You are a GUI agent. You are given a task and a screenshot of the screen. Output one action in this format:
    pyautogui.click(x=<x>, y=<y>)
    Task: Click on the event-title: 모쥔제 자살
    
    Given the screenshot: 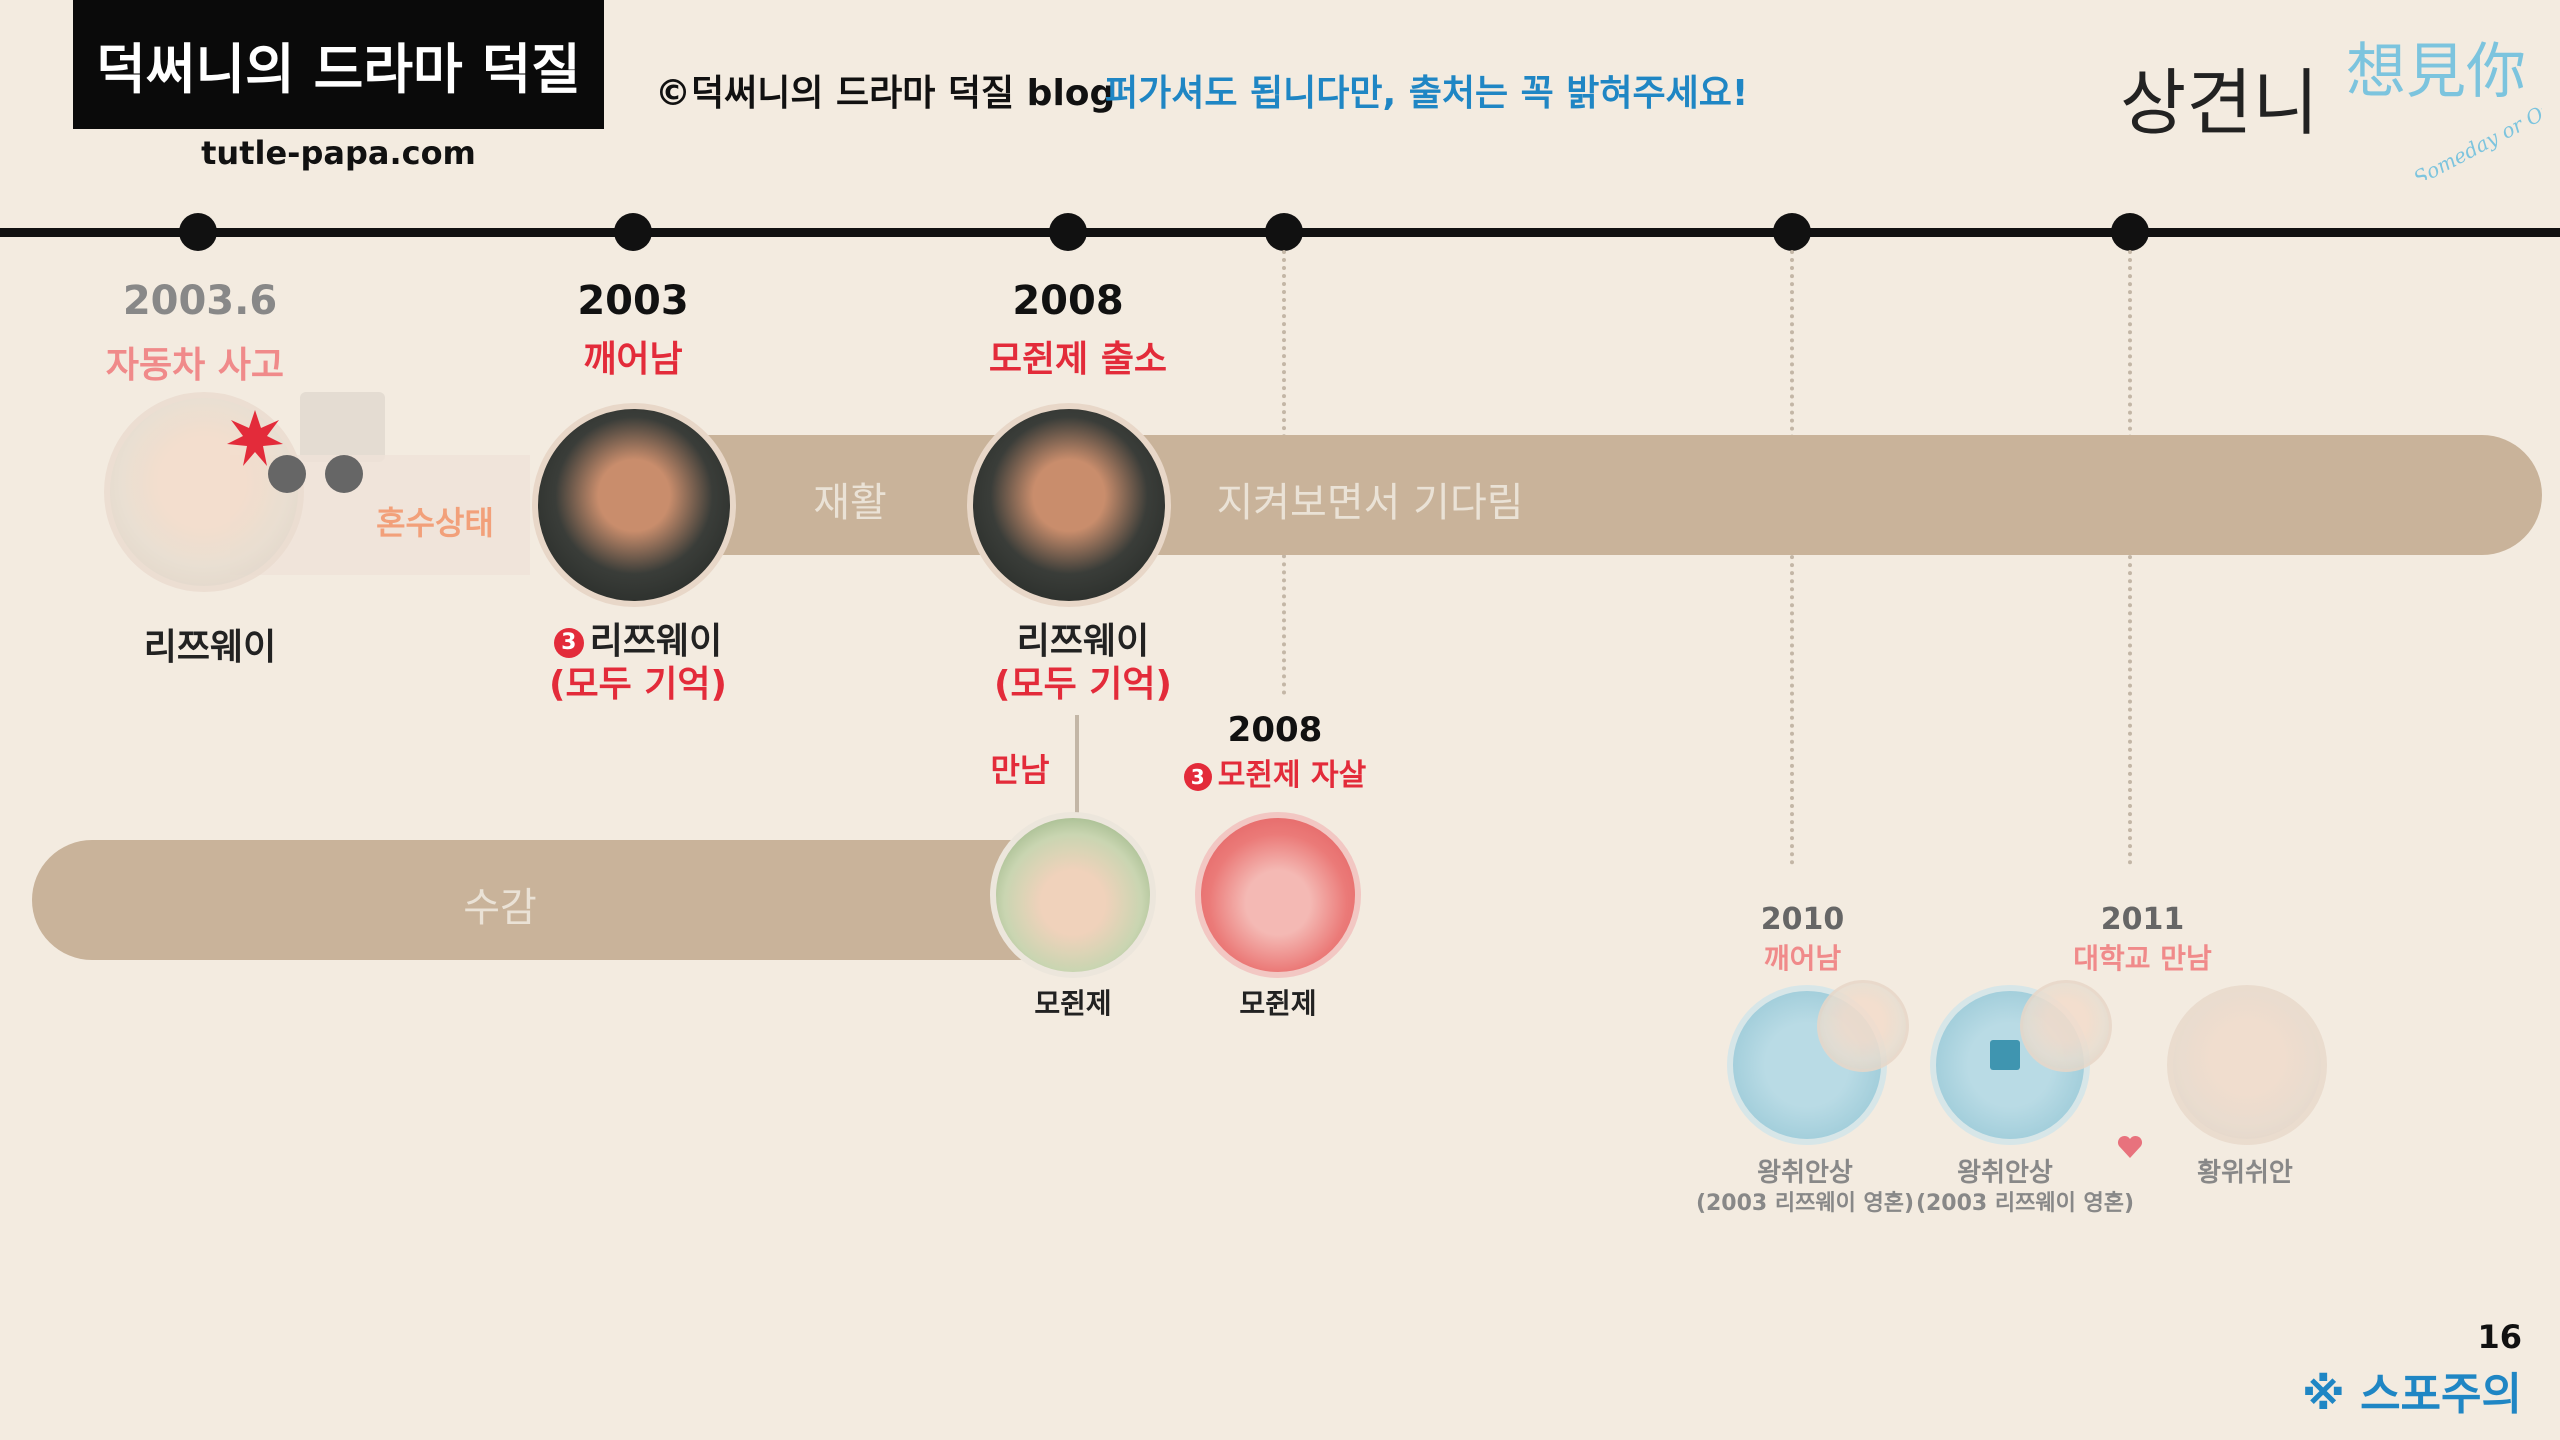 What is the action you would take?
    pyautogui.click(x=1292, y=775)
    